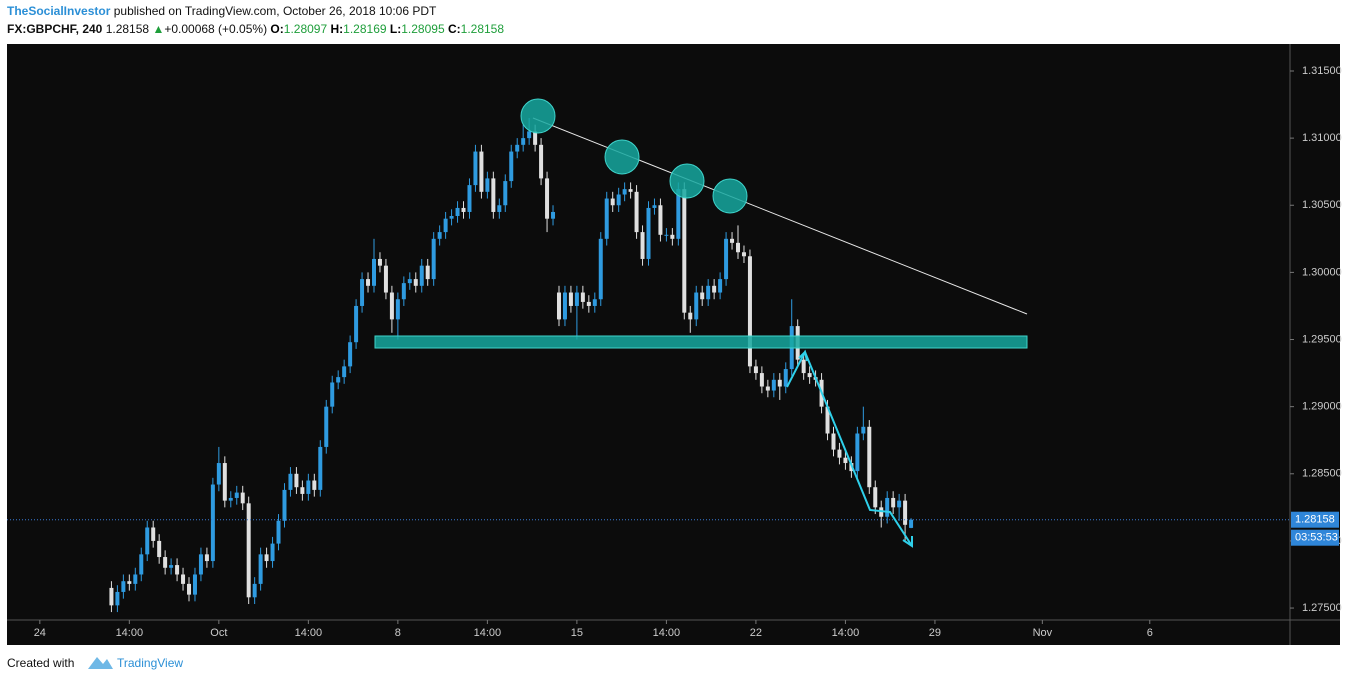 The width and height of the screenshot is (1348, 687). Describe the element at coordinates (577, 633) in the screenshot. I see `x-tick-label: 15` at that location.